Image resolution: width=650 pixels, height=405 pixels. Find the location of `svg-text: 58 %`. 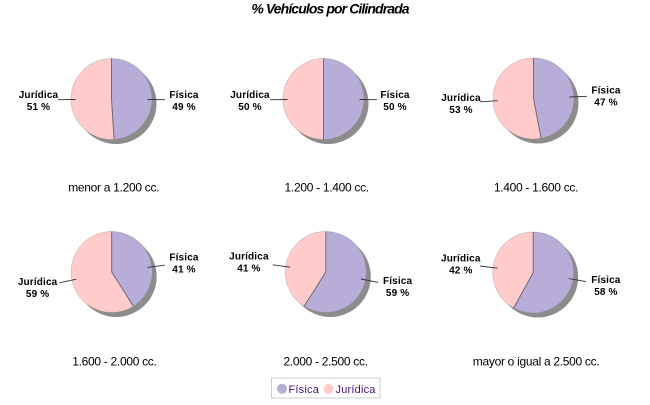

svg-text: 58 % is located at coordinates (605, 292).